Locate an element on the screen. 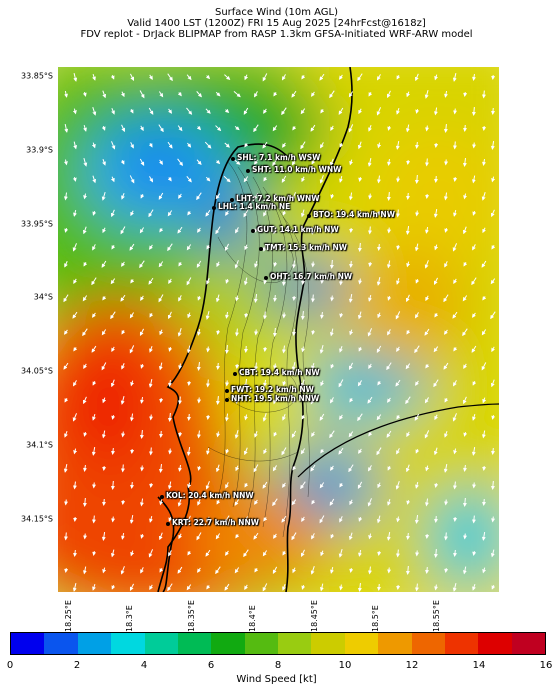 This screenshot has width=553, height=692. station-label-oht: OHT: 16.7 km/h NW is located at coordinates (311, 276).